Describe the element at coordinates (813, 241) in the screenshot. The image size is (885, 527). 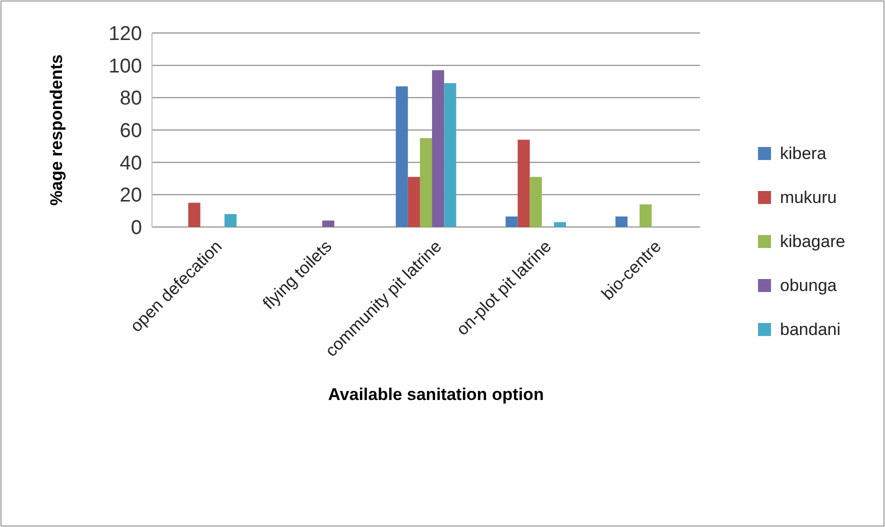
I see `legend-label: kibagare` at that location.